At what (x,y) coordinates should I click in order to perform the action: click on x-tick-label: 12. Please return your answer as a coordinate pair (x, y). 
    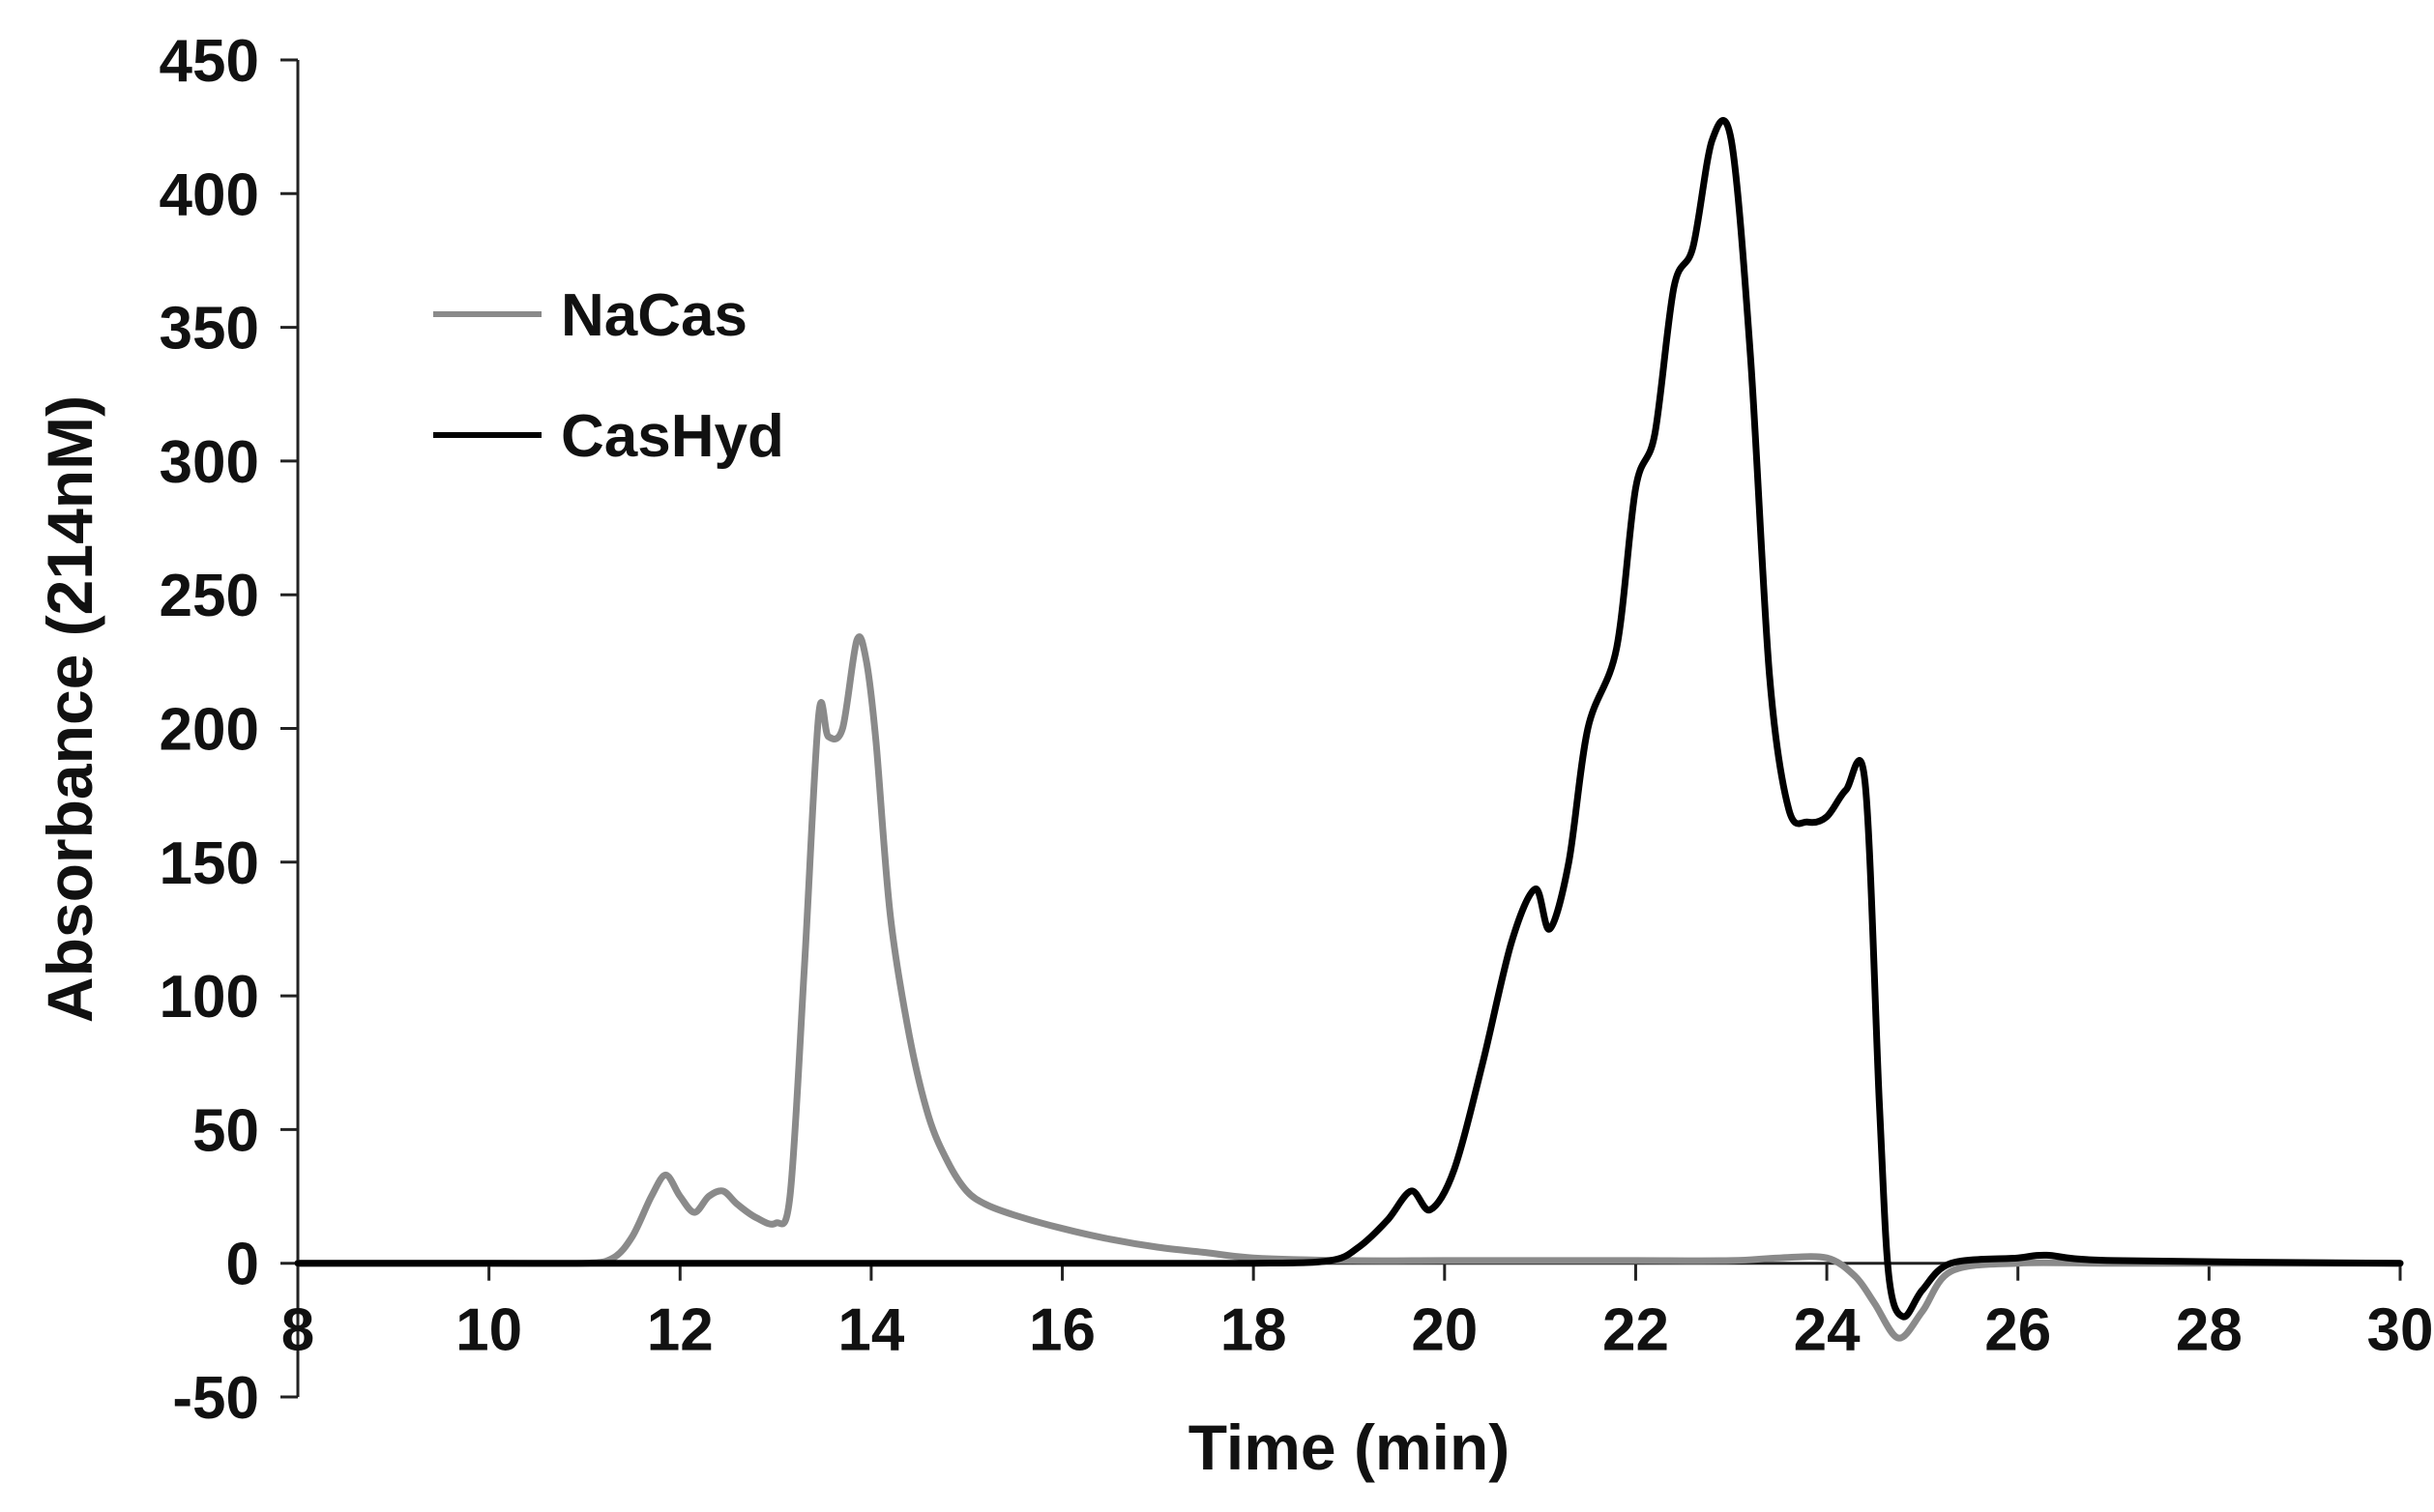
    Looking at the image, I should click on (680, 1330).